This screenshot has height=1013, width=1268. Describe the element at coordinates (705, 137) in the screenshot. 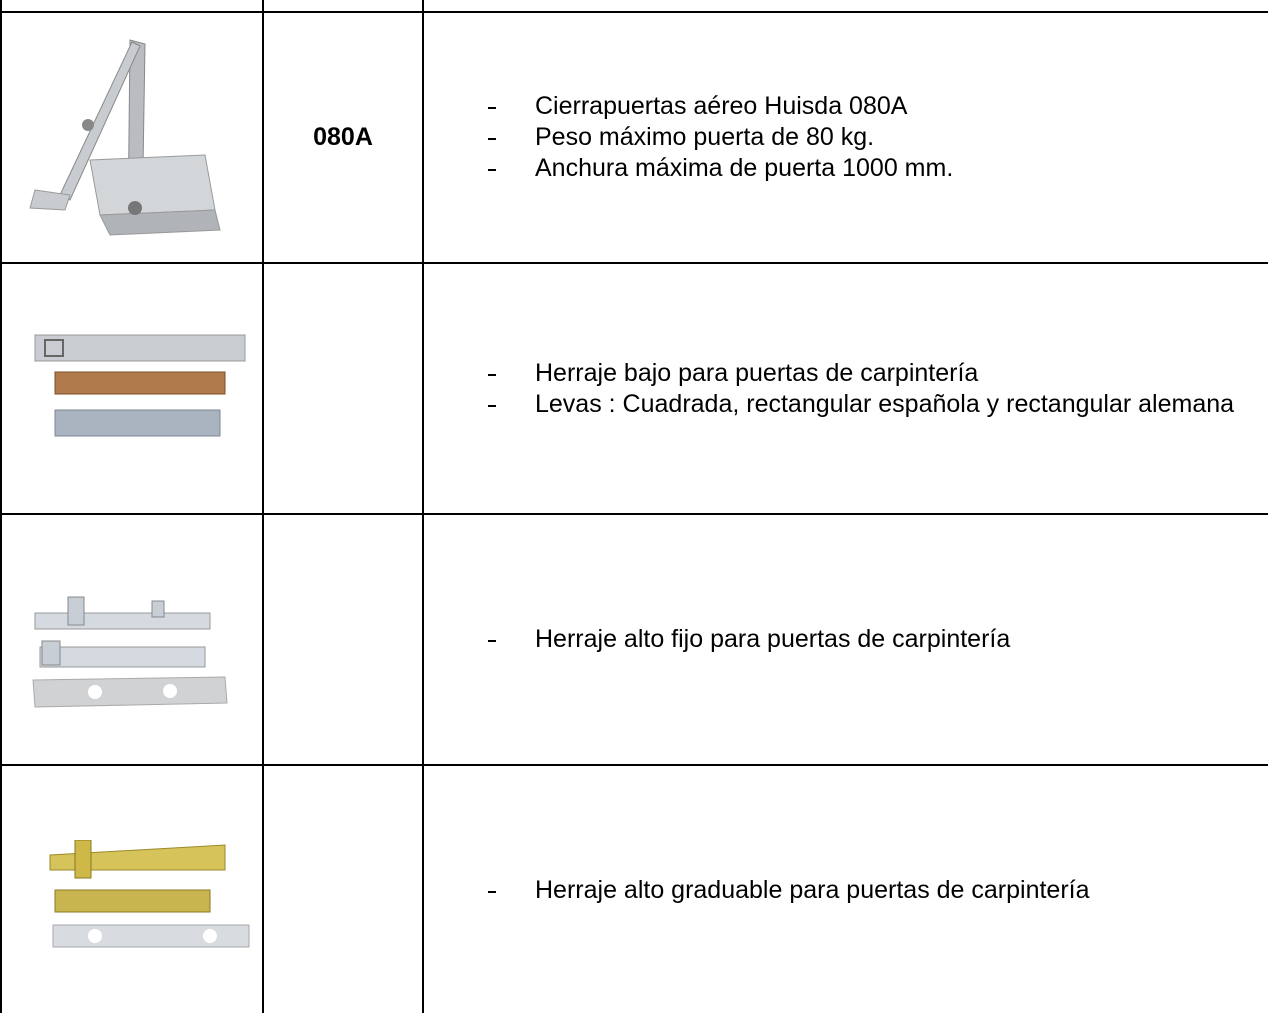

I see `item-text: Peso máximo puerta de 80 kg.` at that location.